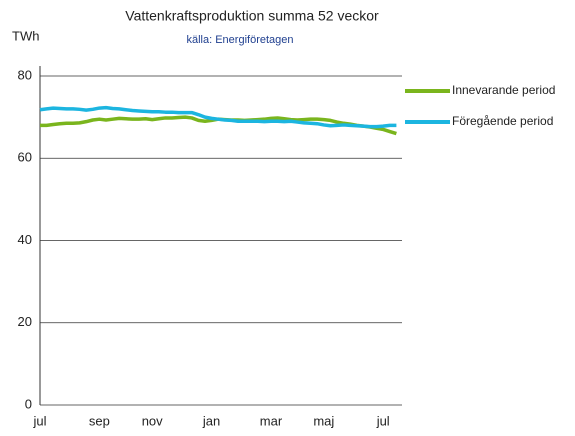 The image size is (575, 436). Describe the element at coordinates (218, 117) in the screenshot. I see `data-line` at that location.